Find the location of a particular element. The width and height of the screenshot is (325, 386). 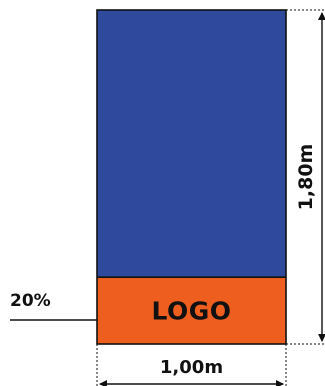

logo-label: LOGO is located at coordinates (191, 311).